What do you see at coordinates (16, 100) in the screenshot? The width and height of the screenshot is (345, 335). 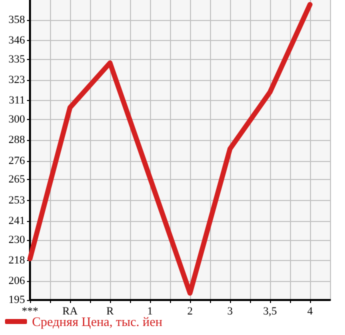 I see `y-tick-label: 311` at bounding box center [16, 100].